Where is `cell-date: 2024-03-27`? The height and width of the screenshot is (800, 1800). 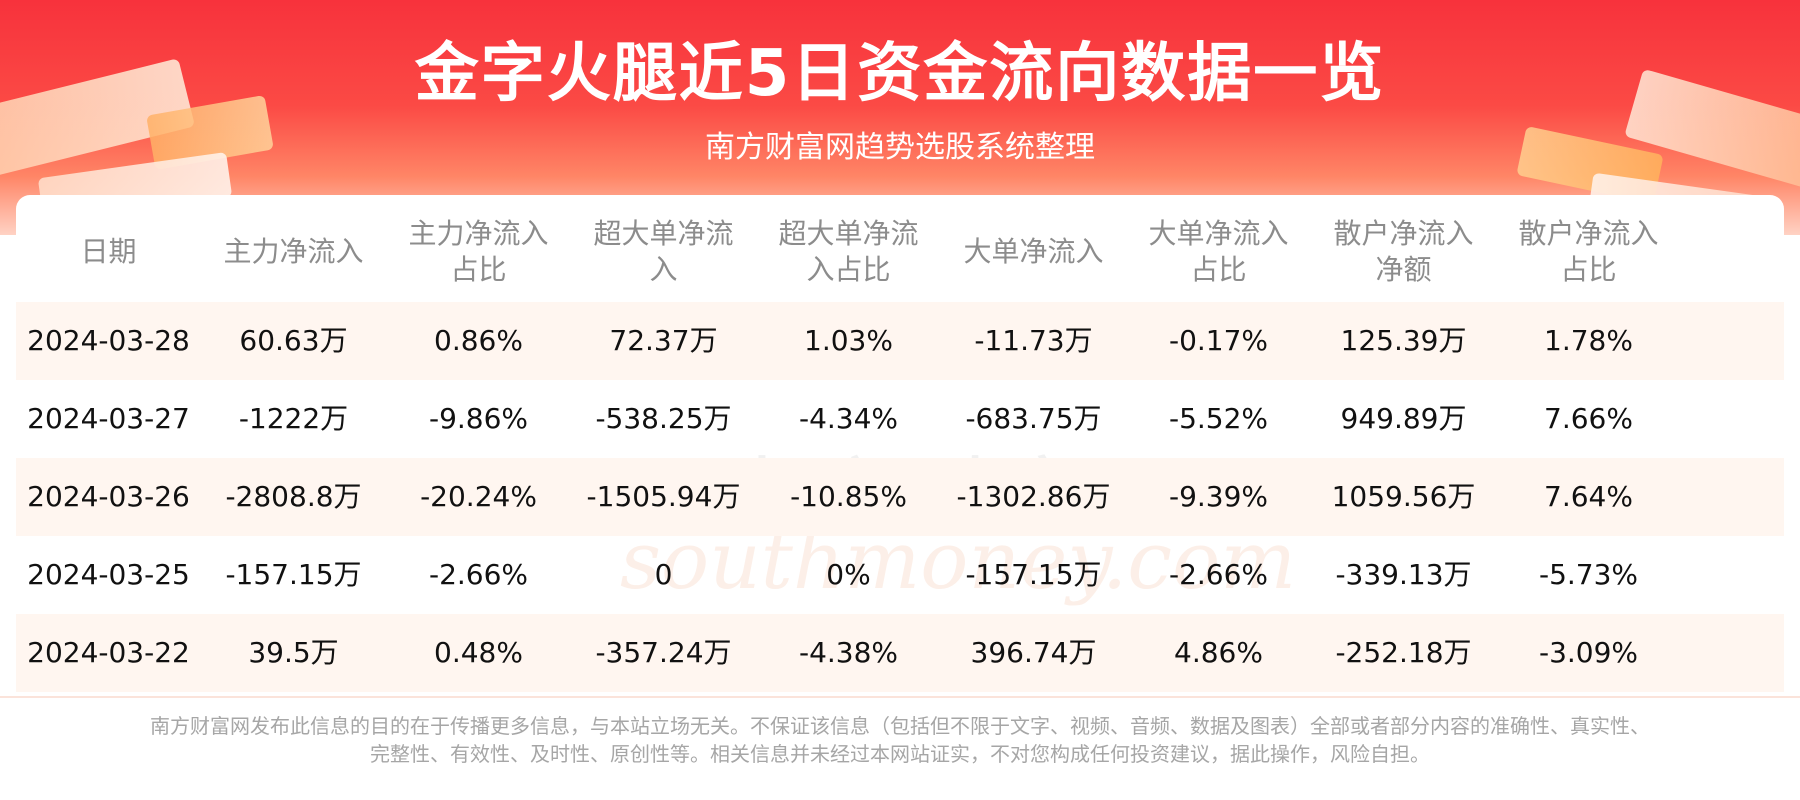
cell-date: 2024-03-27 is located at coordinates (108, 418).